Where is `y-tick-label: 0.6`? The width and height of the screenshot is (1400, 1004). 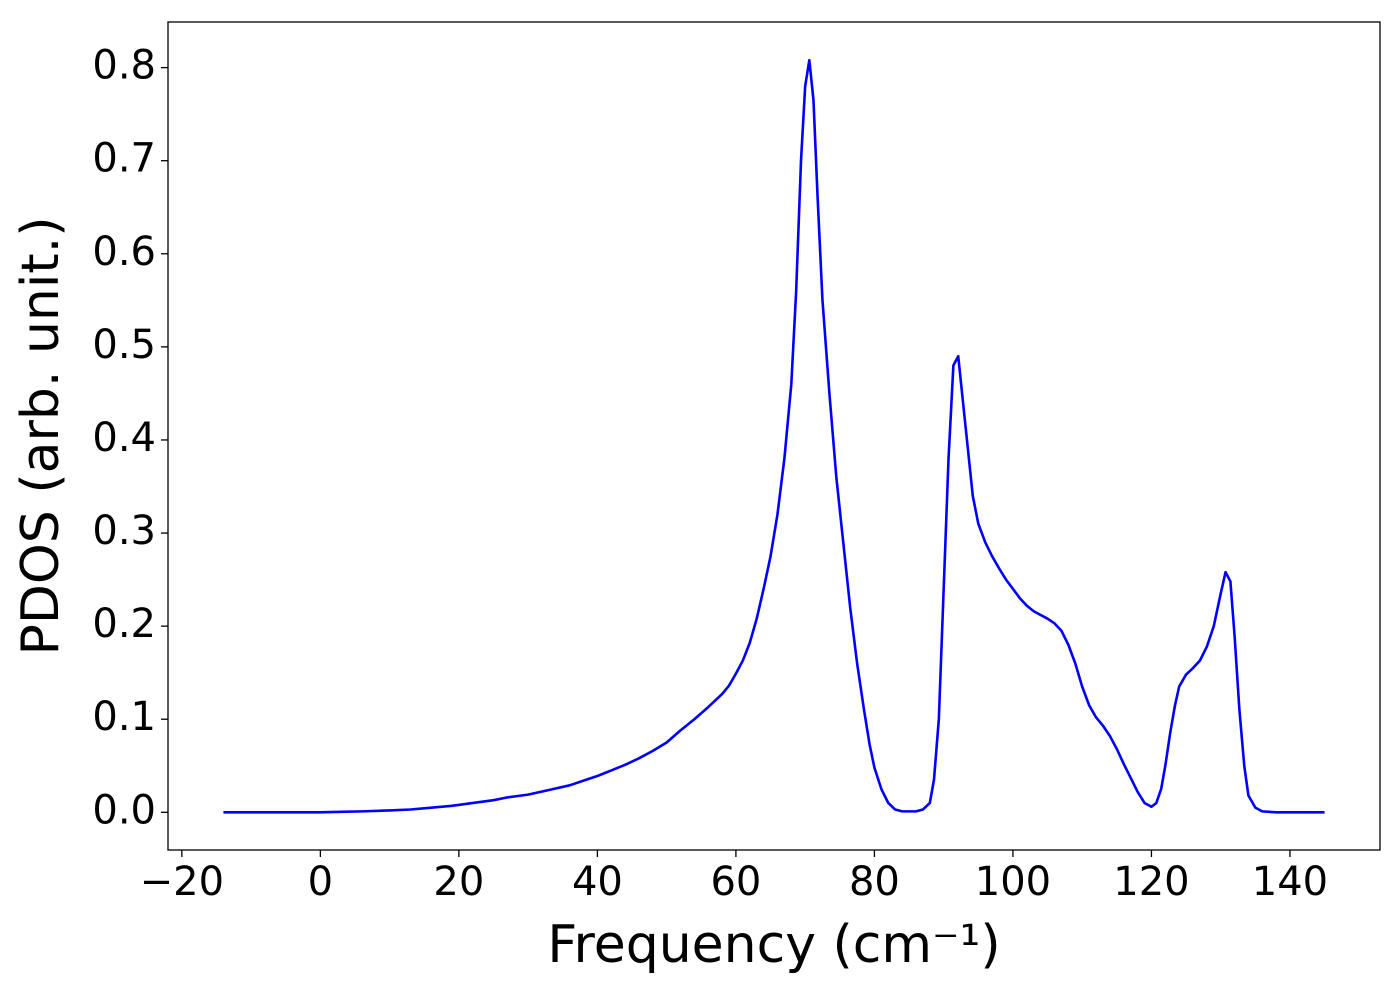 y-tick-label: 0.6 is located at coordinates (124, 252).